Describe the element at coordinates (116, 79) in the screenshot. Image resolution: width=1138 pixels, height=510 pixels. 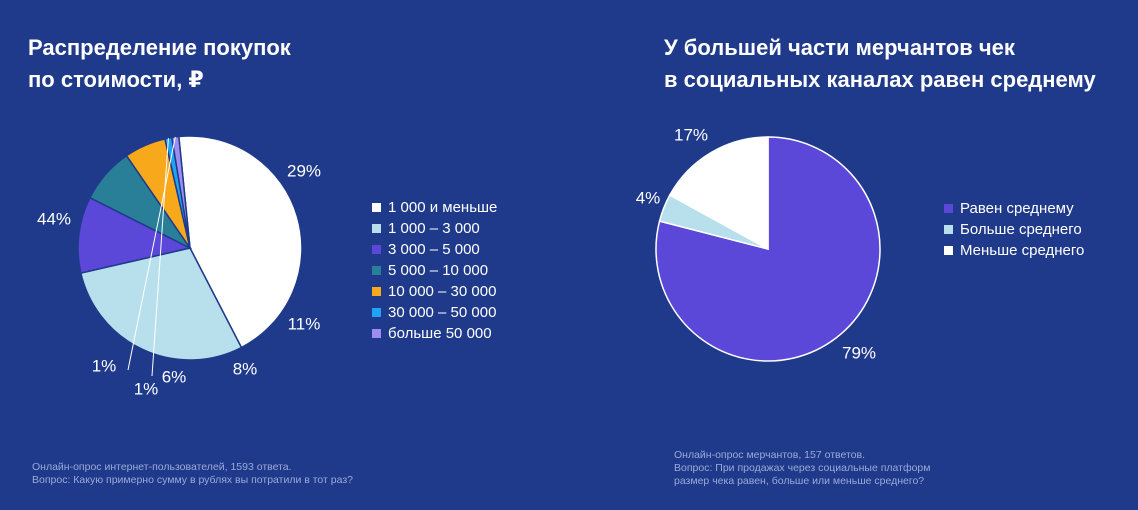
I see `left-title-line2: по стоимости, ₽` at that location.